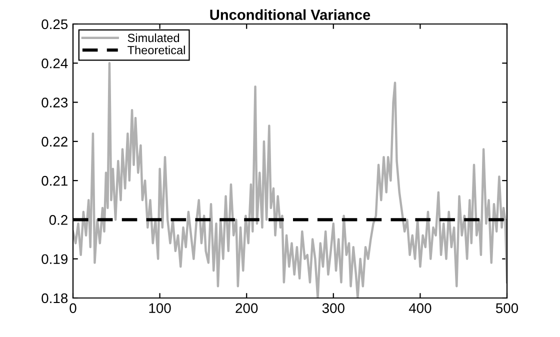 The image size is (560, 337). Describe the element at coordinates (247, 308) in the screenshot. I see `x-tick-label: 200` at that location.